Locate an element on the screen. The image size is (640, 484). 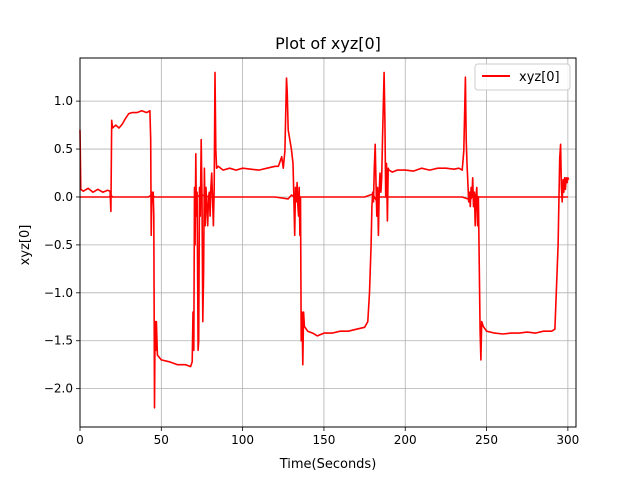
y-tick-label: 0.0 is located at coordinates (63, 197).